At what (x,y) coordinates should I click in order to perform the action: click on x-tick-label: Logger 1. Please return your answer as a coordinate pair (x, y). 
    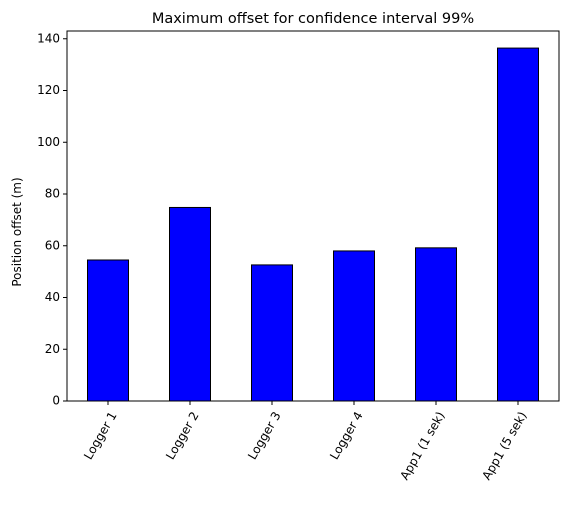
    Looking at the image, I should click on (100, 435).